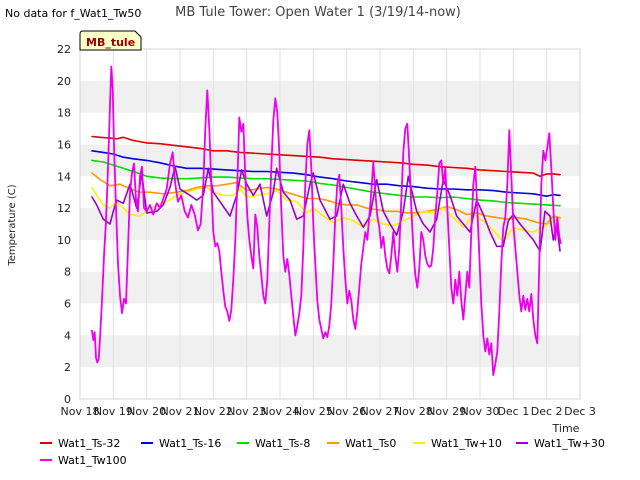 This screenshot has width=640, height=480. I want to click on y-axis-label: Temperature (C), so click(12, 225).